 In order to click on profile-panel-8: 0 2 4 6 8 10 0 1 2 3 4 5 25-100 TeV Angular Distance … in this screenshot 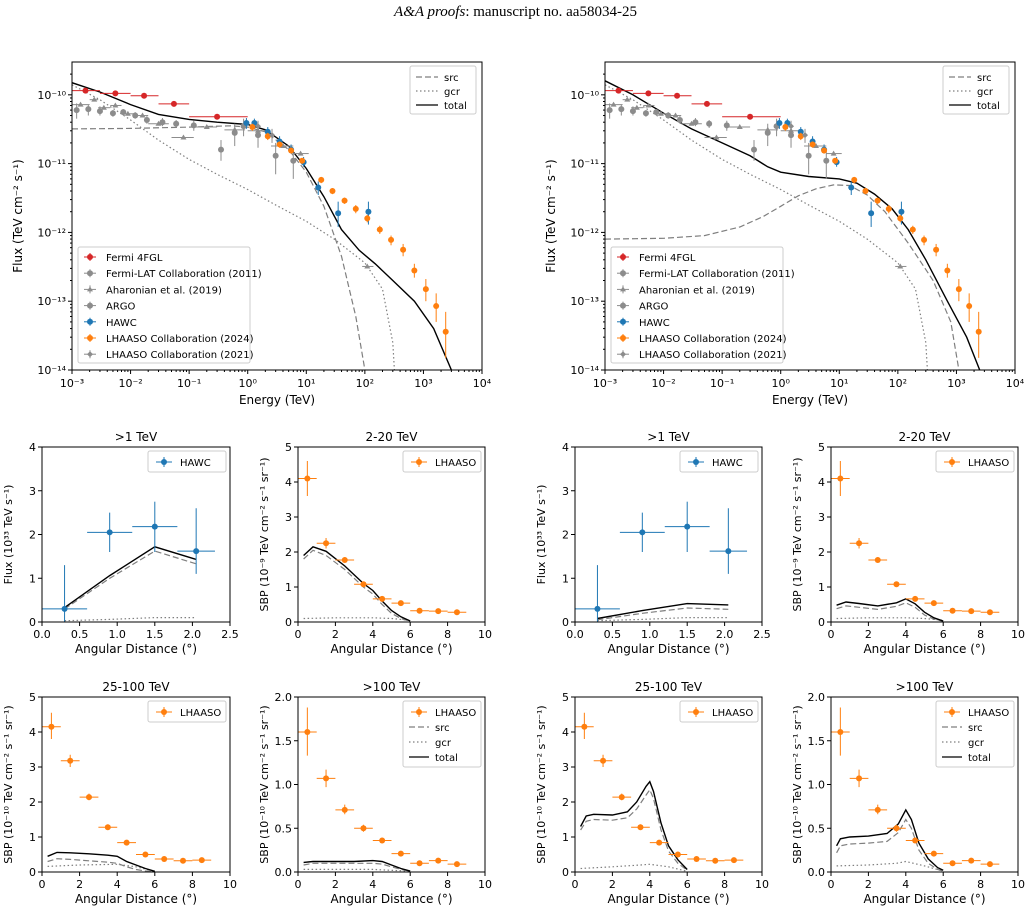, I will do `click(652, 793)`.